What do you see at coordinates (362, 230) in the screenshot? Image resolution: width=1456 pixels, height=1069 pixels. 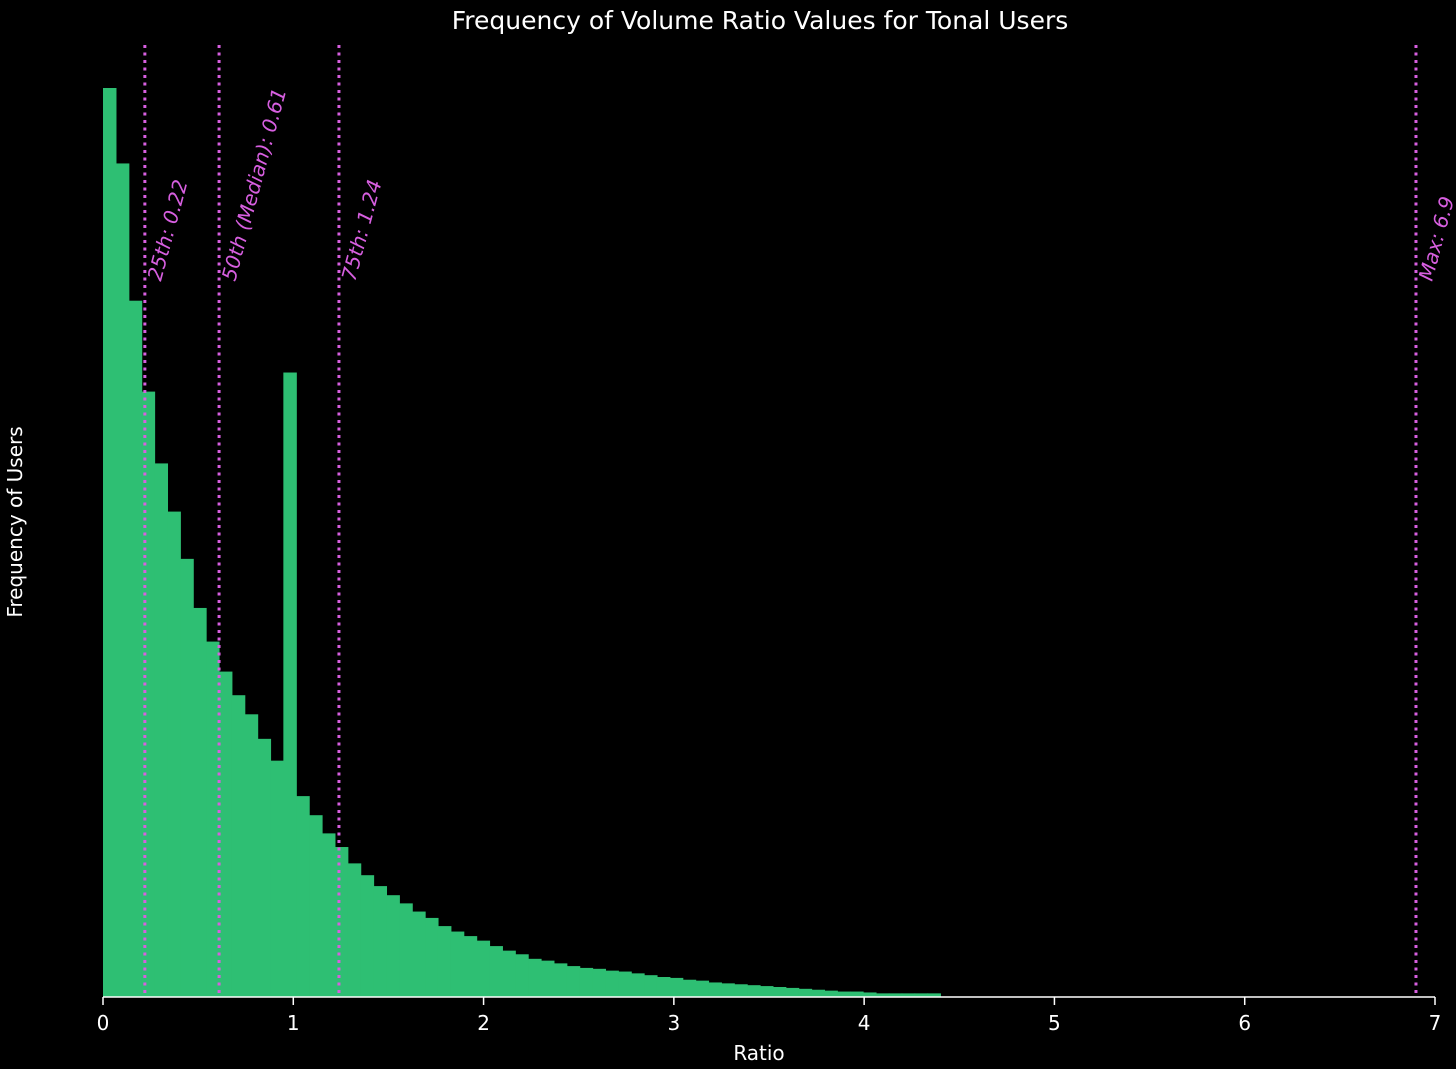 I see `percentile-label: 75th: 1.24` at bounding box center [362, 230].